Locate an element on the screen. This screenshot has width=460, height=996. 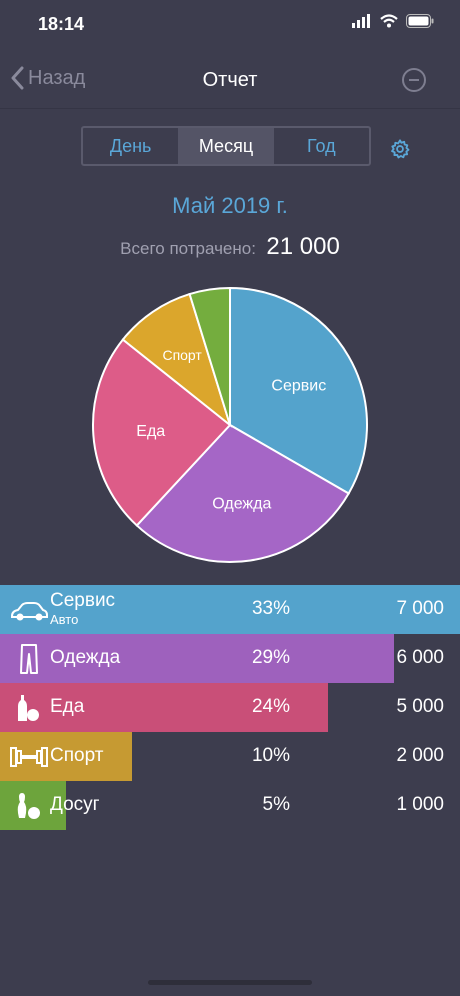
signal-icon is located at coordinates (361, 21).